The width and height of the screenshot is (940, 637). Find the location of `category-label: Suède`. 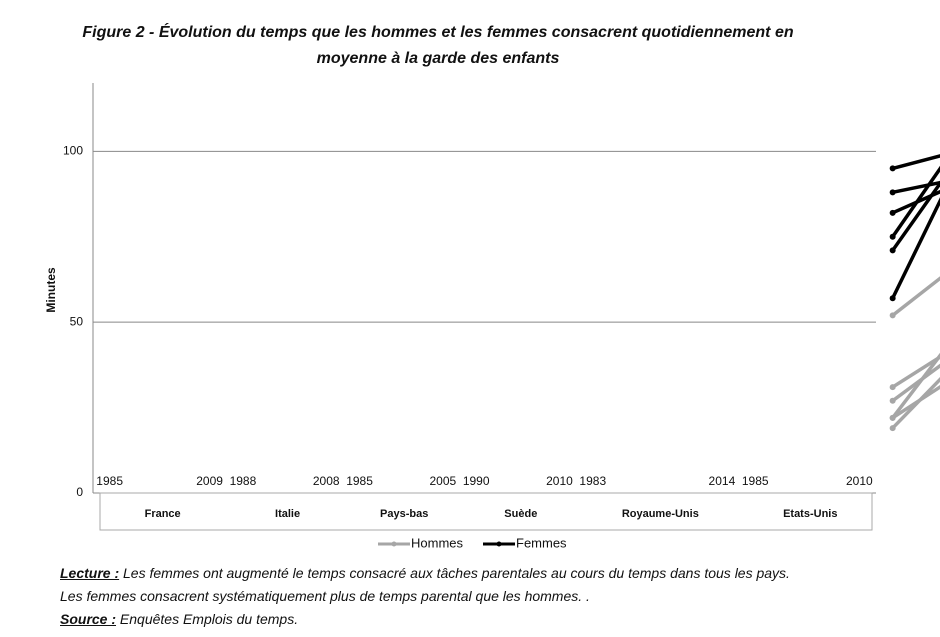

category-label: Suède is located at coordinates (520, 514).